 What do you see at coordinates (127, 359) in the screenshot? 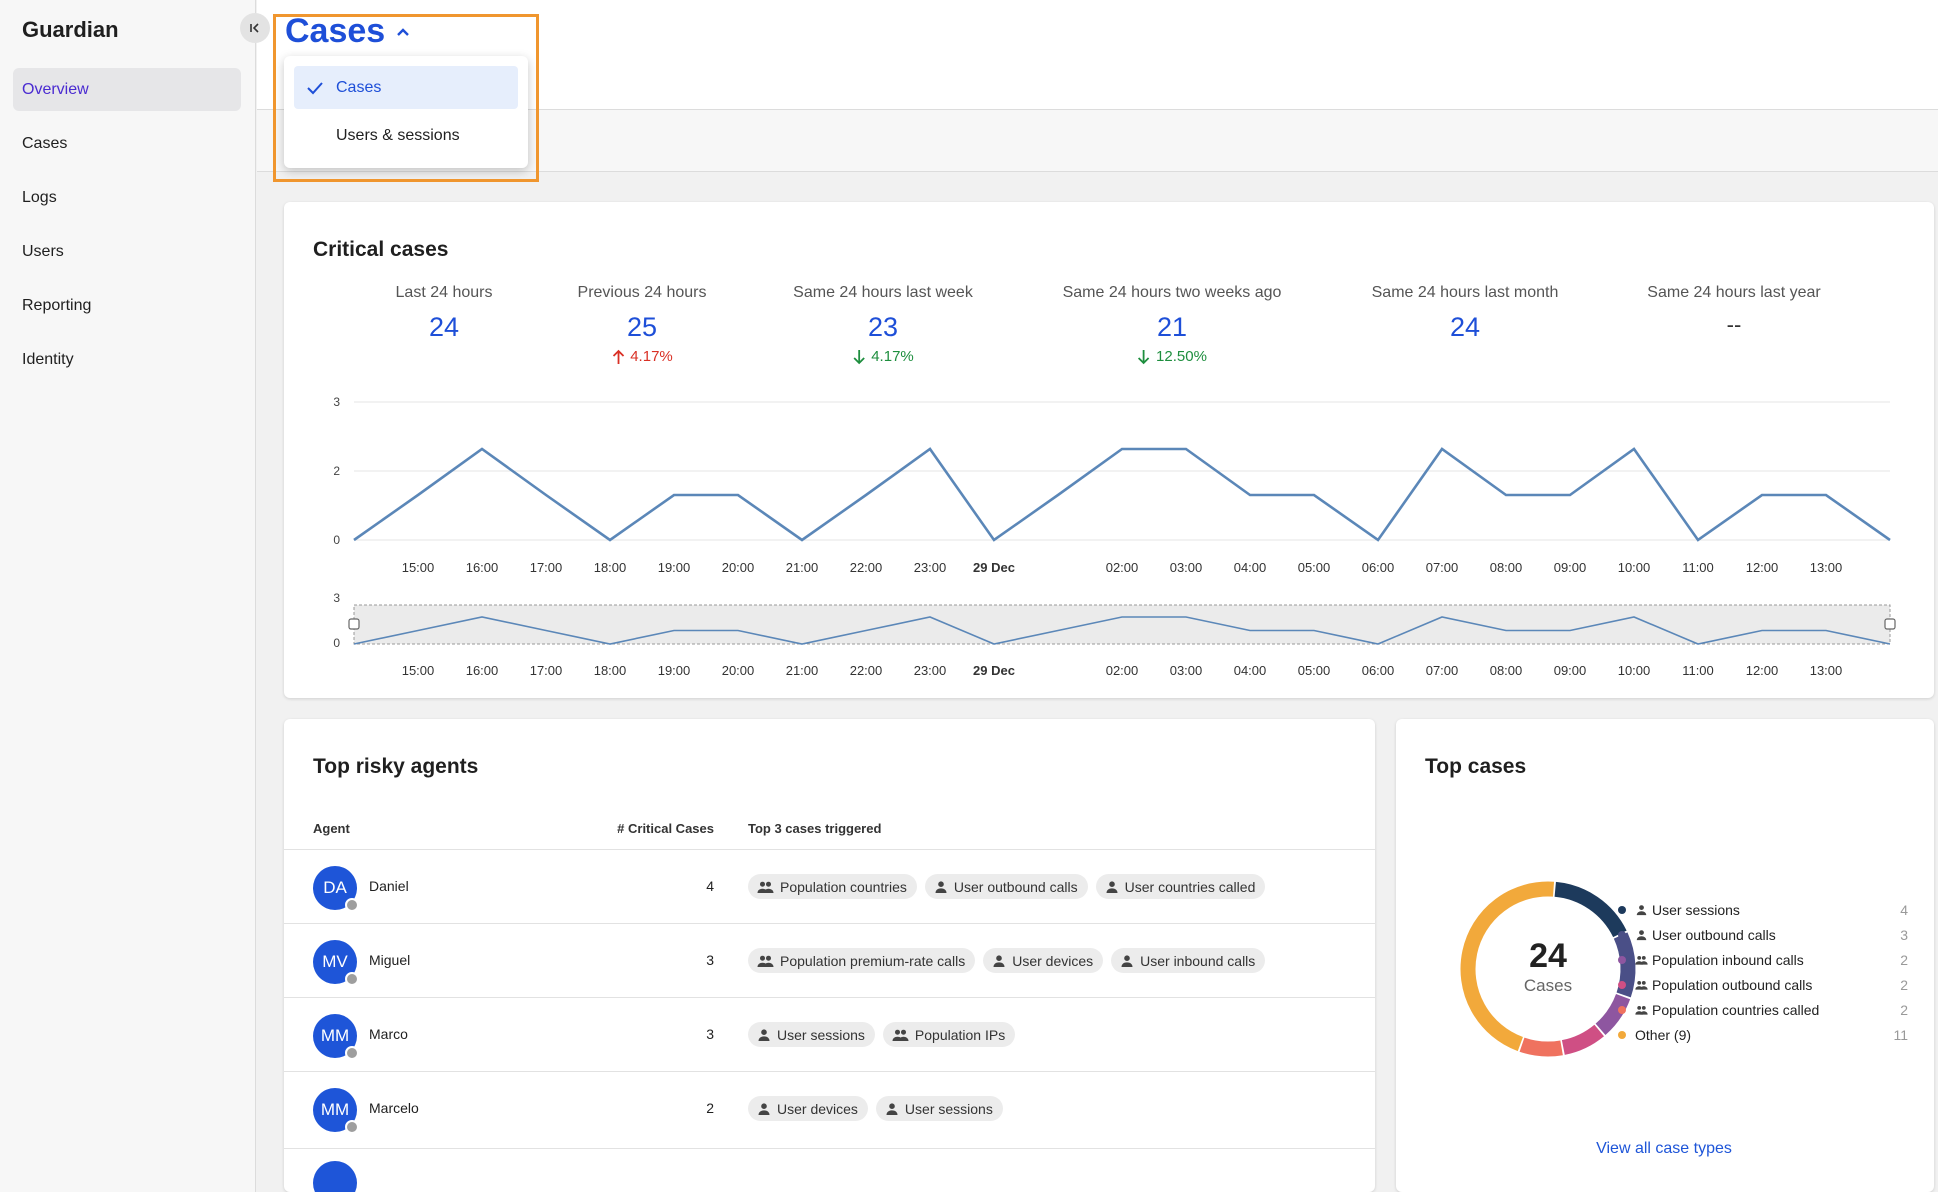
I see `sidebar-item-identity: Identity` at bounding box center [127, 359].